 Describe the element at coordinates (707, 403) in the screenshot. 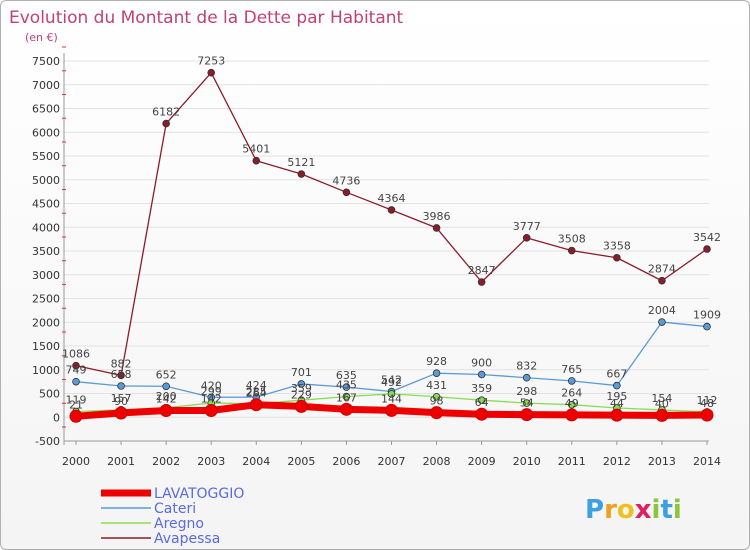

I see `data-label: 48` at that location.